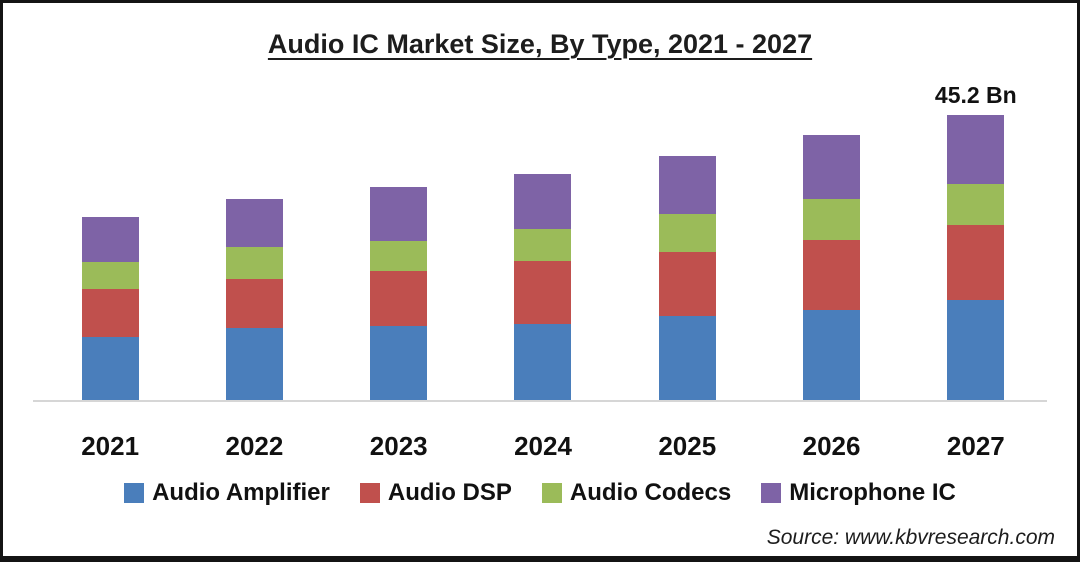 Image resolution: width=1080 pixels, height=562 pixels. I want to click on bar-segment-audio-dsp-2027, so click(976, 262).